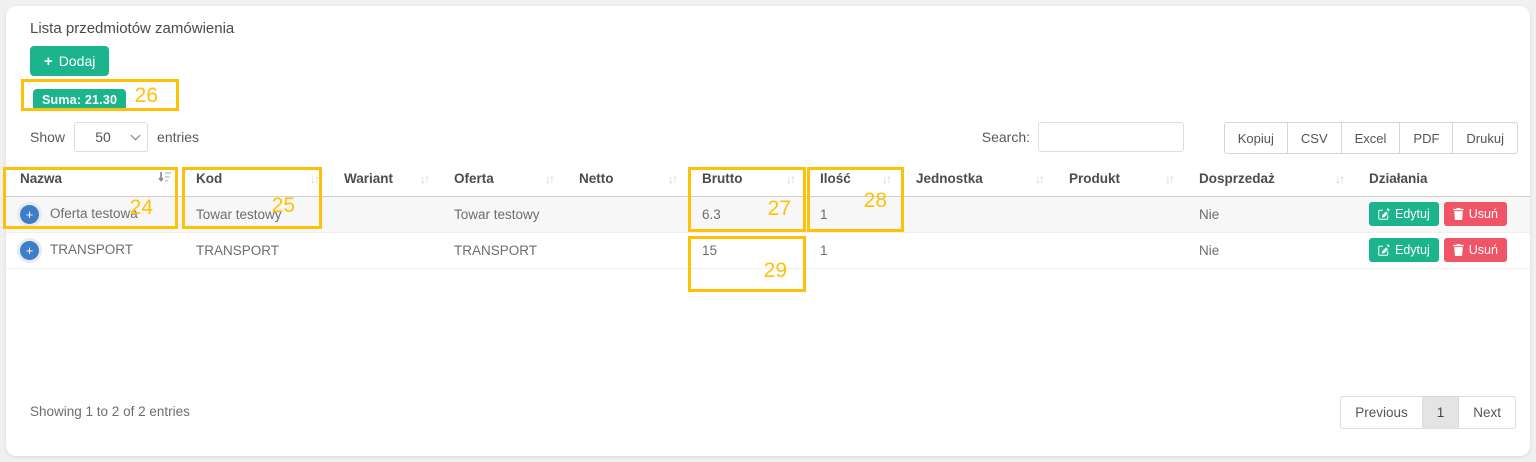 The height and width of the screenshot is (462, 1536). I want to click on column-label: Nazwa, so click(41, 179).